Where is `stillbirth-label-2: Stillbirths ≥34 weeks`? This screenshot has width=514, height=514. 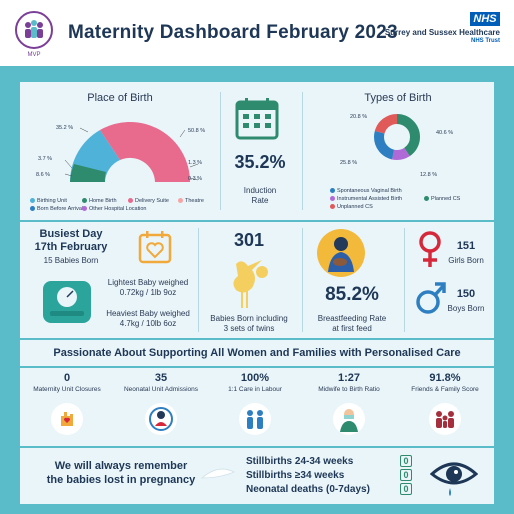
stillbirth-label-2: Stillbirths ≥34 weeks is located at coordinates (295, 475).